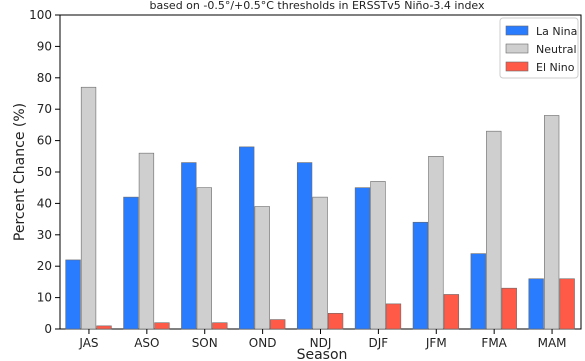  I want to click on y-tick-label: 100, so click(40, 15).